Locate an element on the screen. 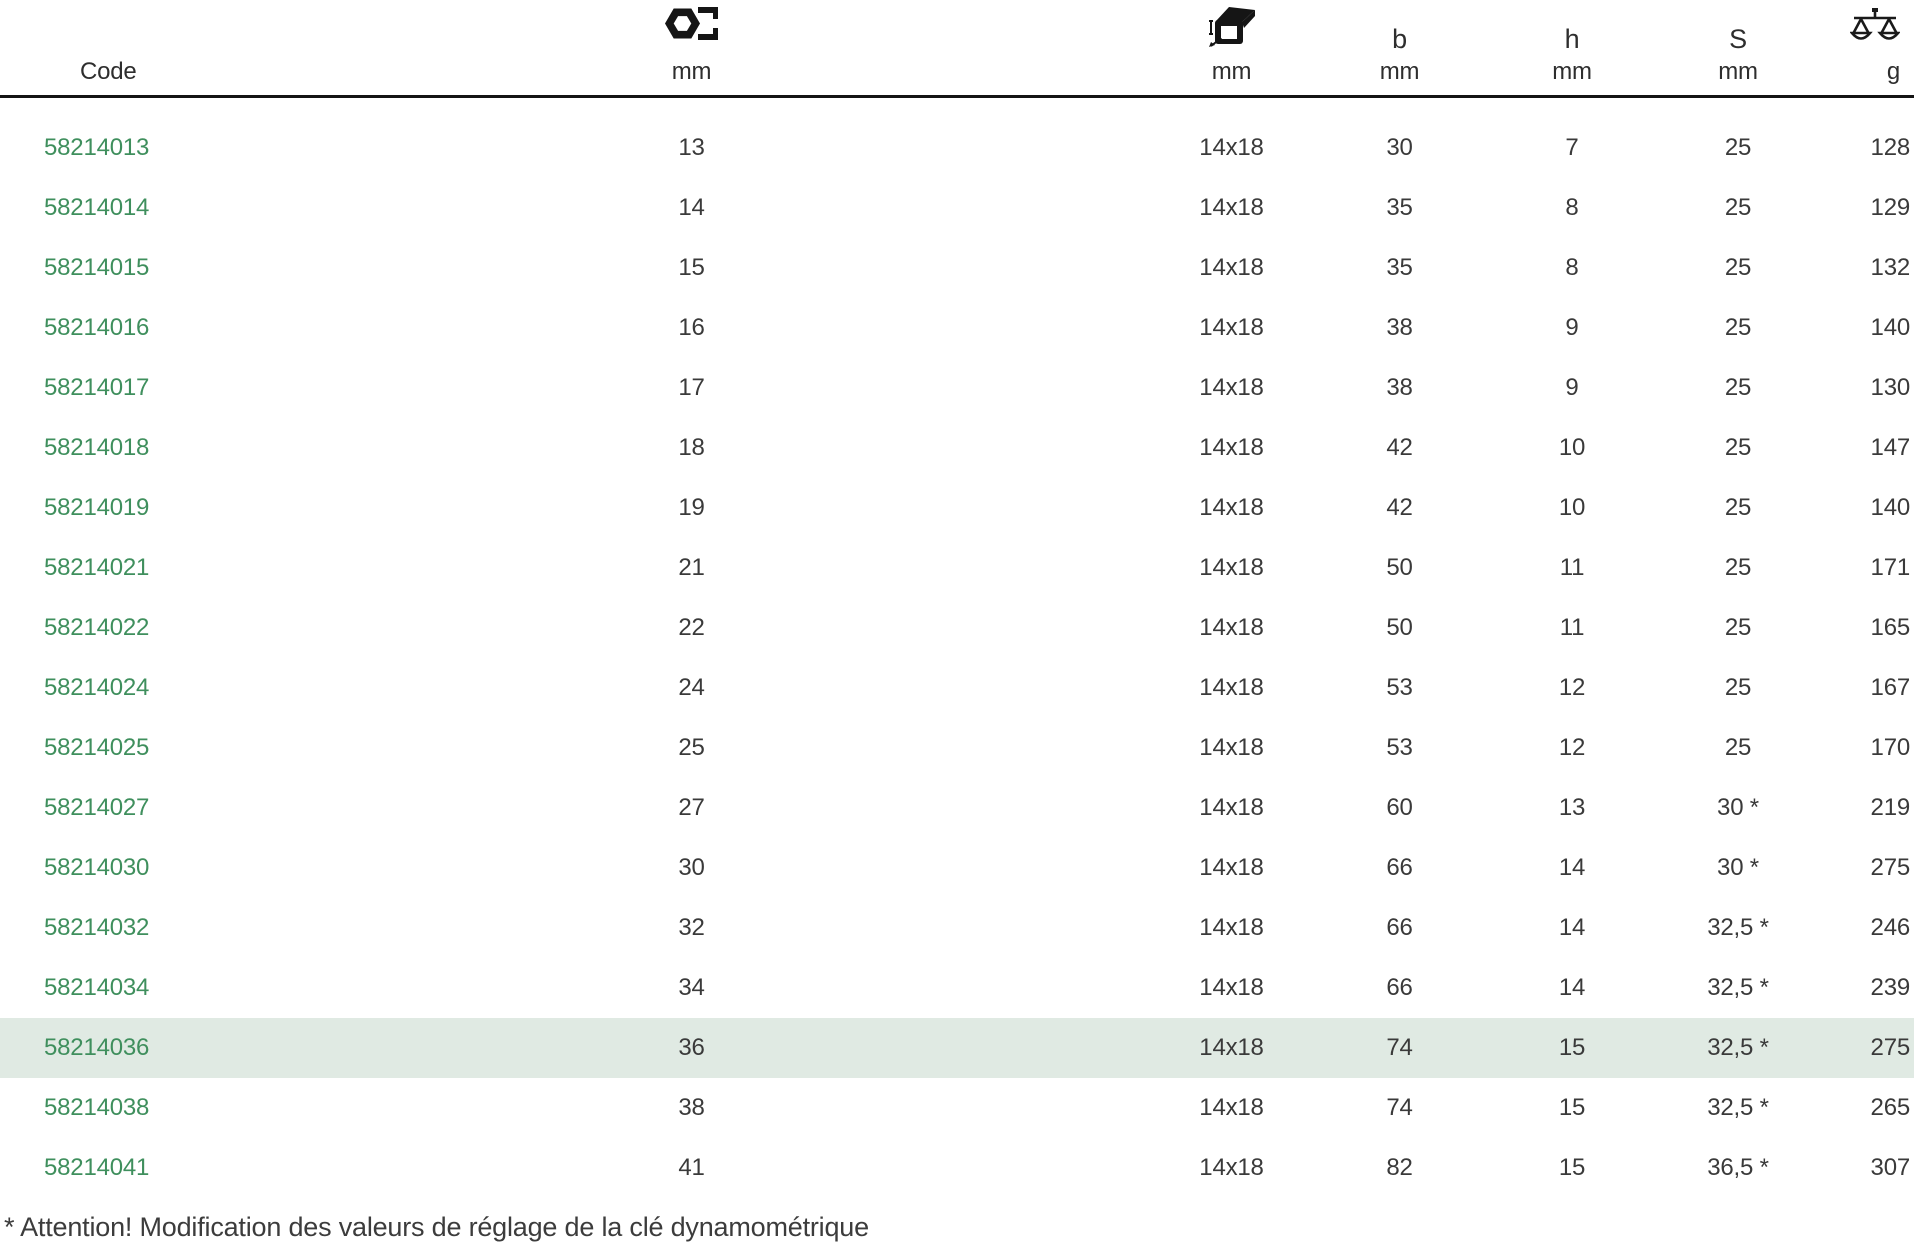  weight-value: 239 is located at coordinates (1890, 987).